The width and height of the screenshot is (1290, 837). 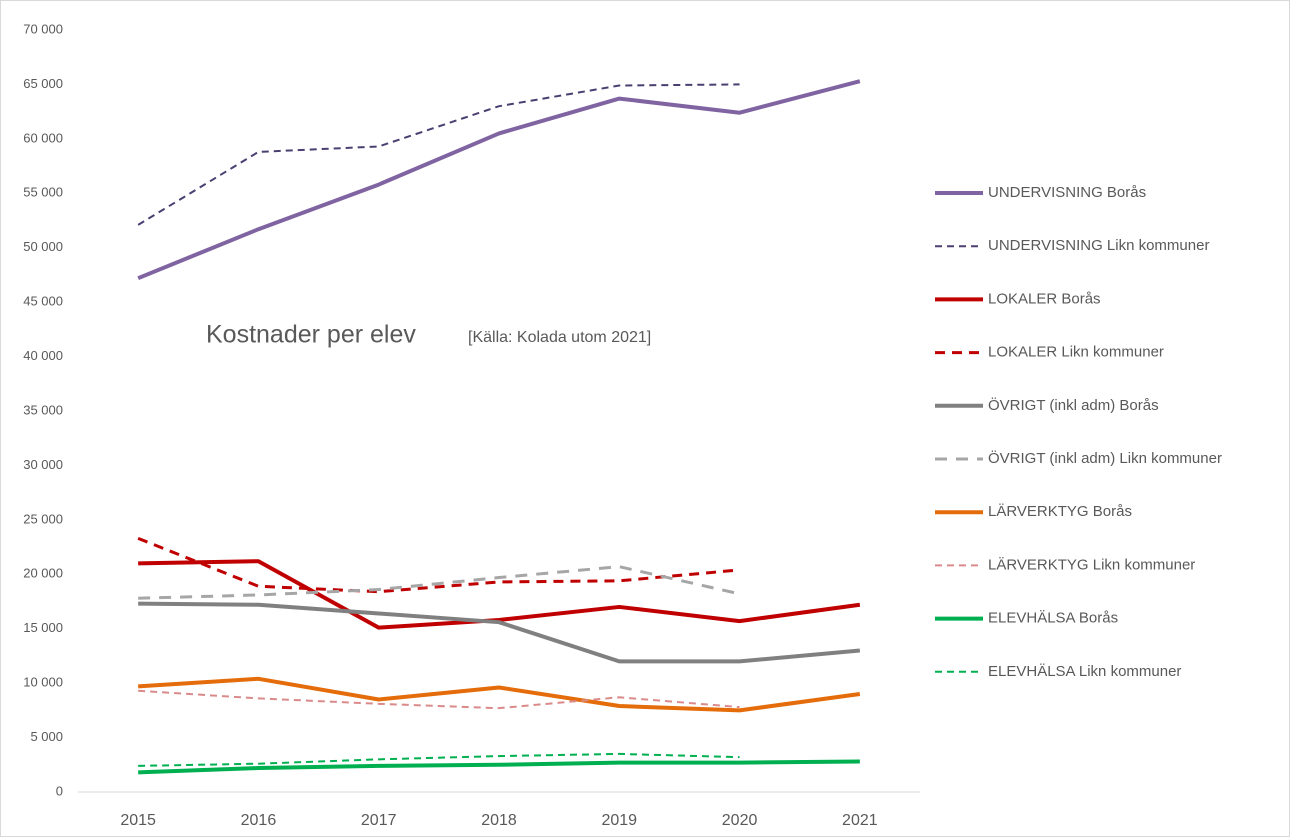 What do you see at coordinates (1044, 298) in the screenshot?
I see `legend-label: LOKALER Borås` at bounding box center [1044, 298].